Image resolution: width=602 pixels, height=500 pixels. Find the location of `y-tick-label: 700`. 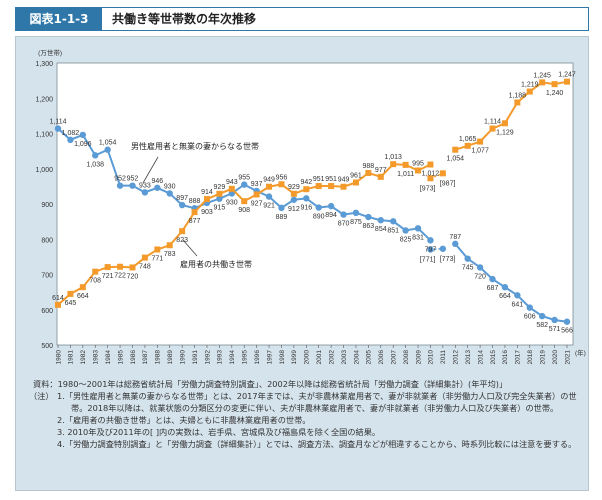

y-tick-label: 700 is located at coordinates (47, 276).